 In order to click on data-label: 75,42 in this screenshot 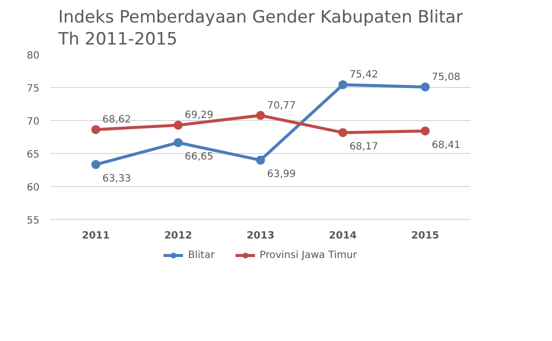, I will do `click(363, 75)`.